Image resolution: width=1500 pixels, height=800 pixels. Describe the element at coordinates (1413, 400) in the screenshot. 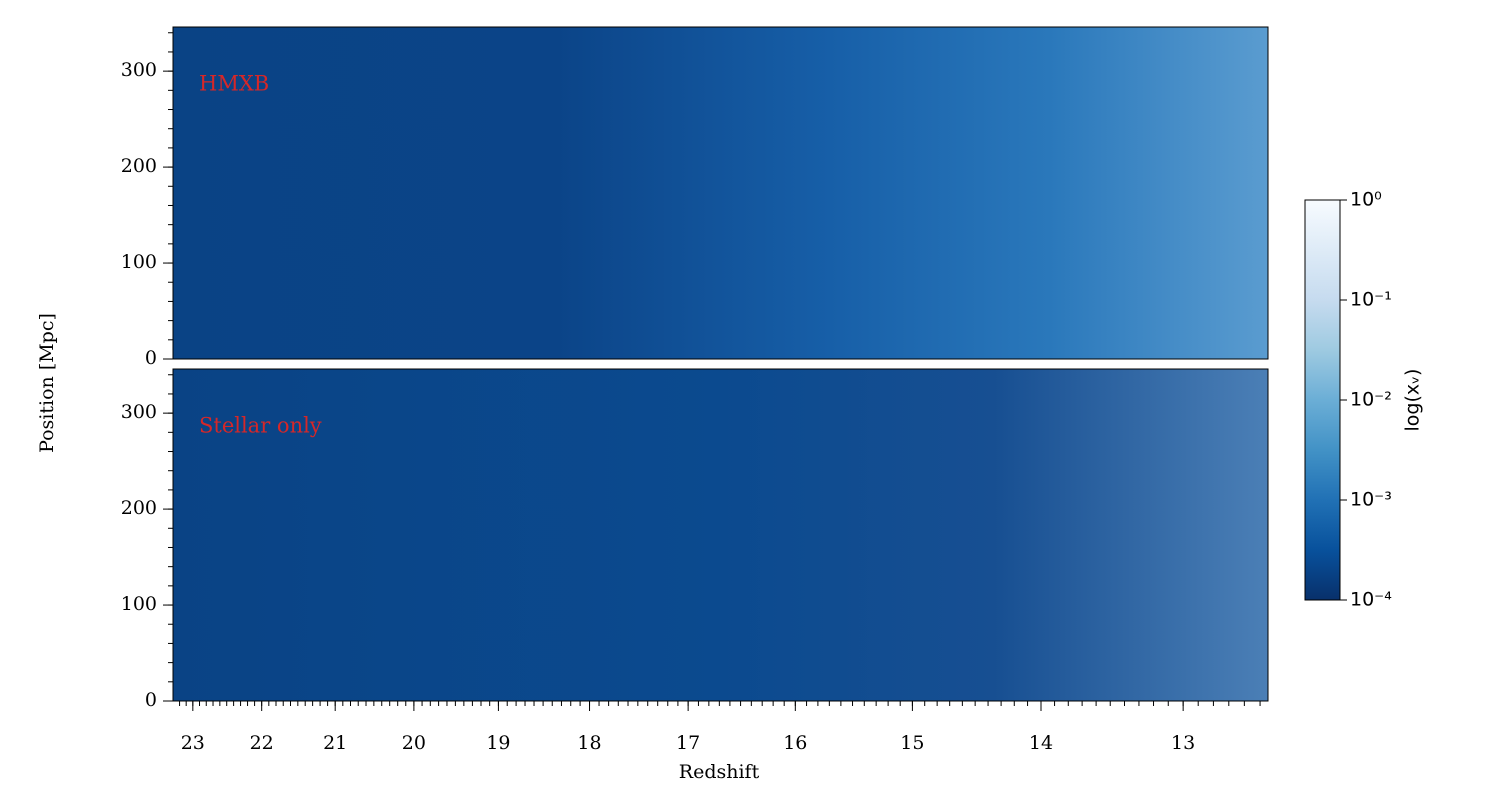

I see `colorbar-label: log(xᵥ)` at that location.